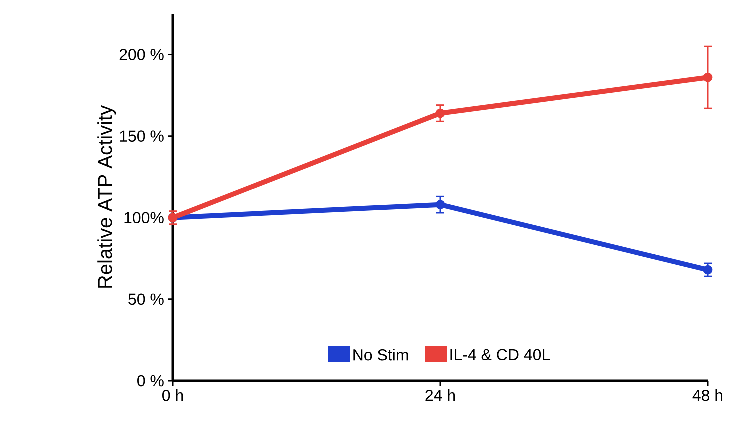 The width and height of the screenshot is (735, 427). Describe the element at coordinates (381, 355) in the screenshot. I see `legend-label: No Stim` at that location.